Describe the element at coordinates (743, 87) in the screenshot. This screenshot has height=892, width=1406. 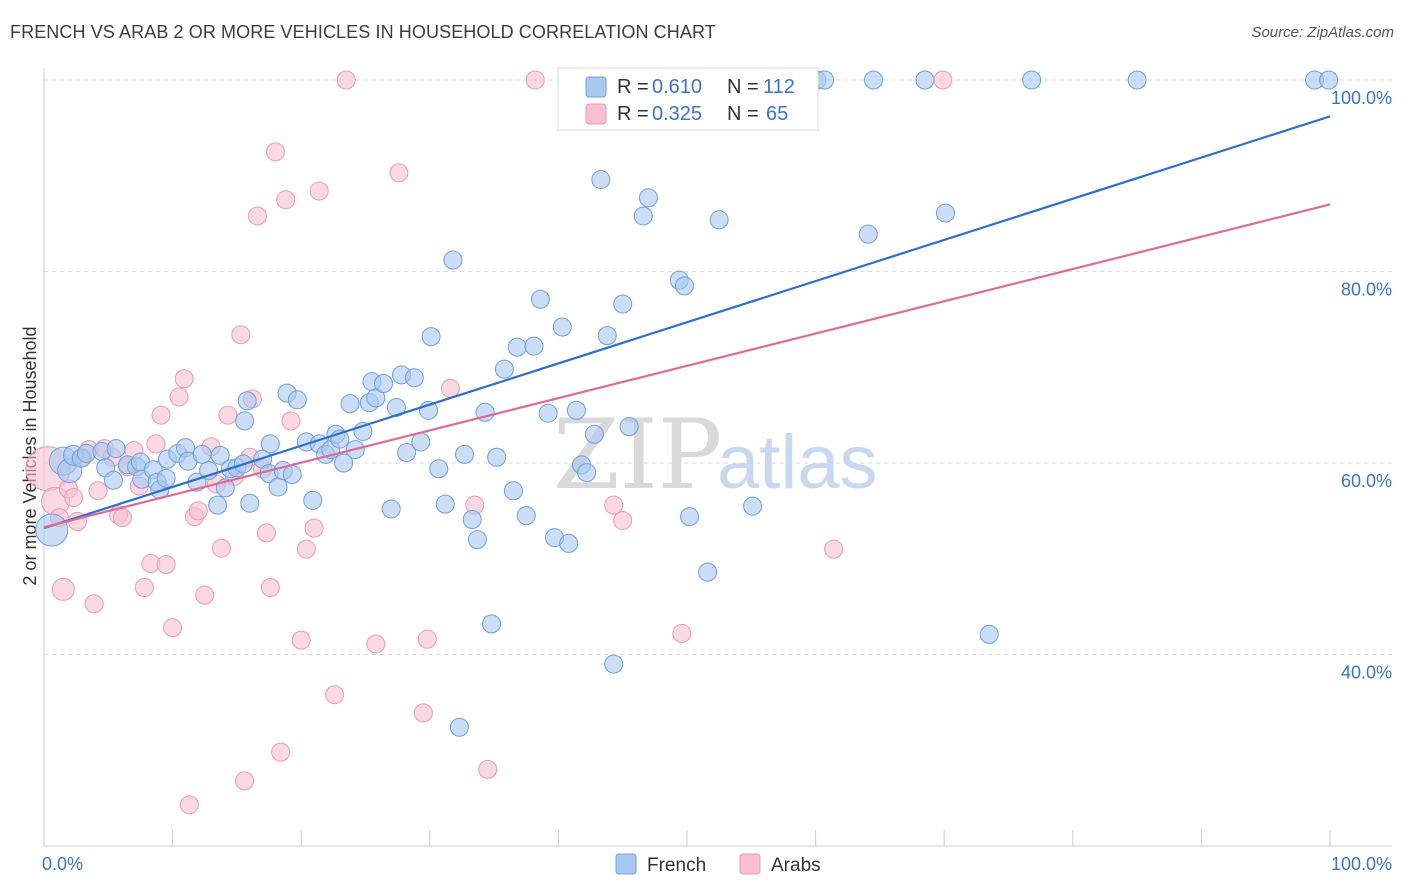
I see `french-n-label: N =` at that location.